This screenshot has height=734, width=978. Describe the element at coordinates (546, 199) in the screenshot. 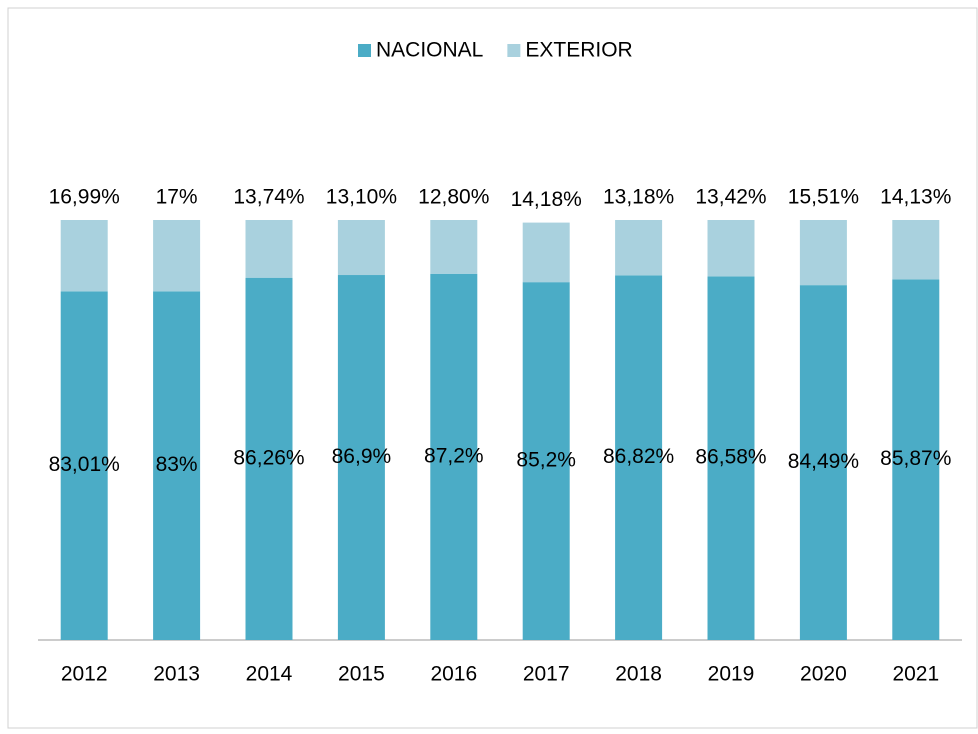

I see `data-label: 14,18%` at that location.